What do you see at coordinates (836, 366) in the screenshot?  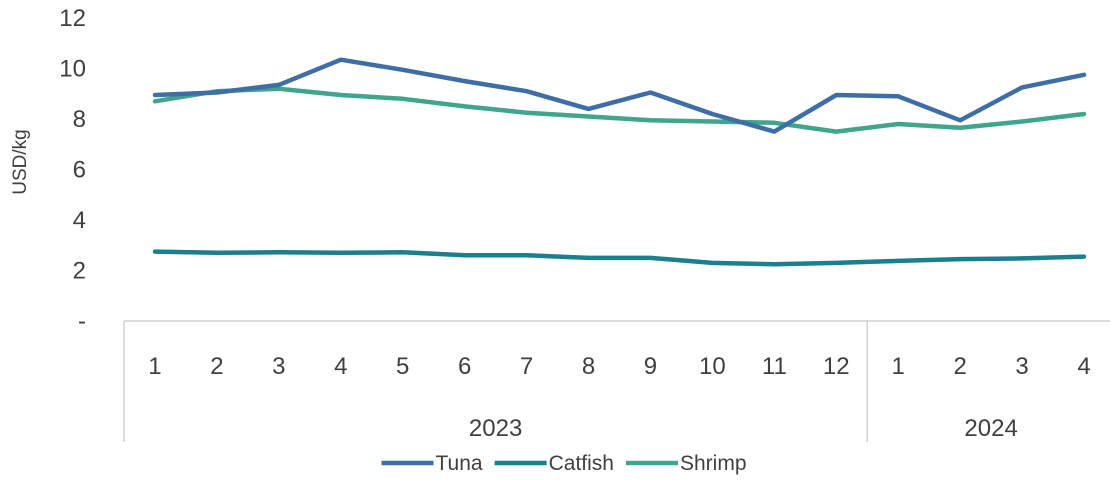 I see `x-tick-label: 12` at bounding box center [836, 366].